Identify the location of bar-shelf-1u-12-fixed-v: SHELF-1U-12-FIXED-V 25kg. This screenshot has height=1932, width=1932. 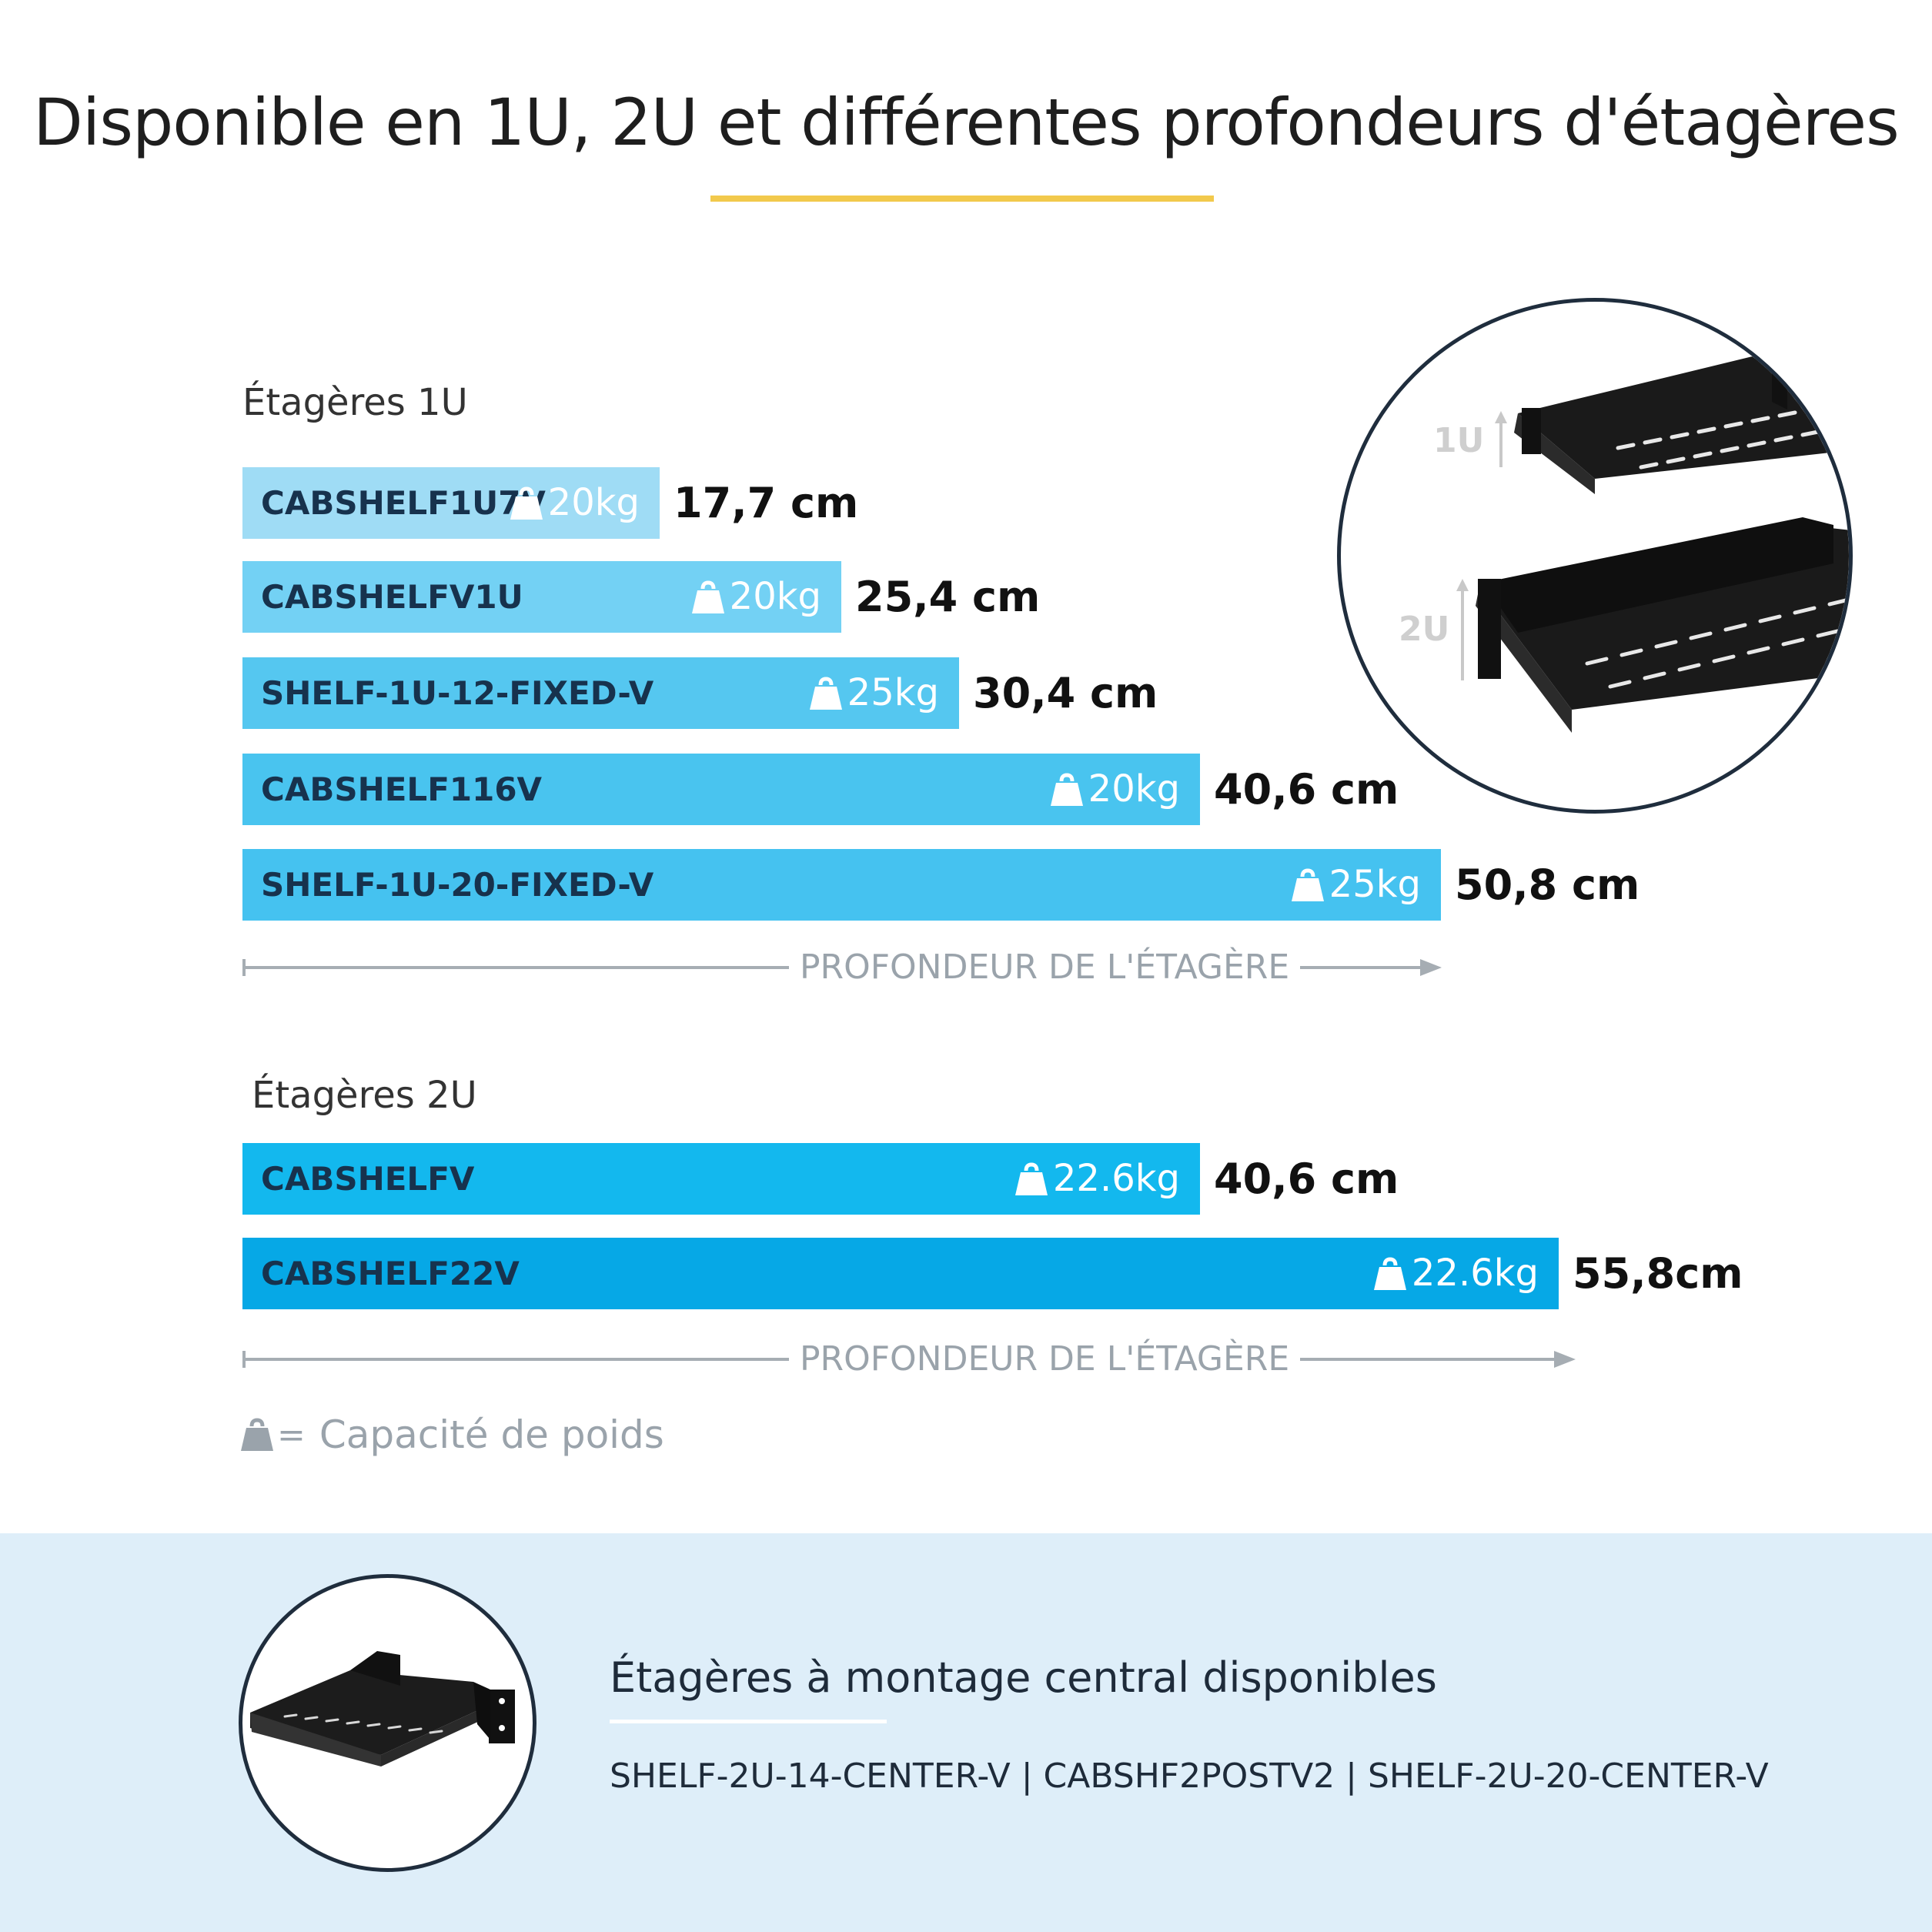
(600, 693).